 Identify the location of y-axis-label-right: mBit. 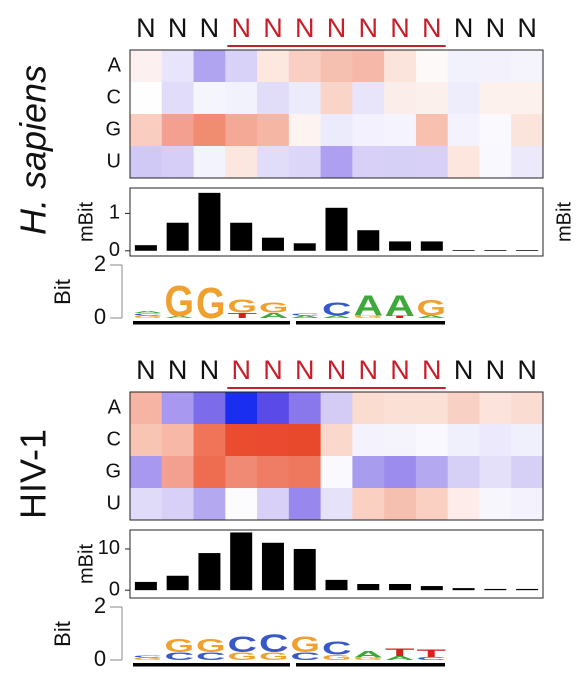
(564, 222).